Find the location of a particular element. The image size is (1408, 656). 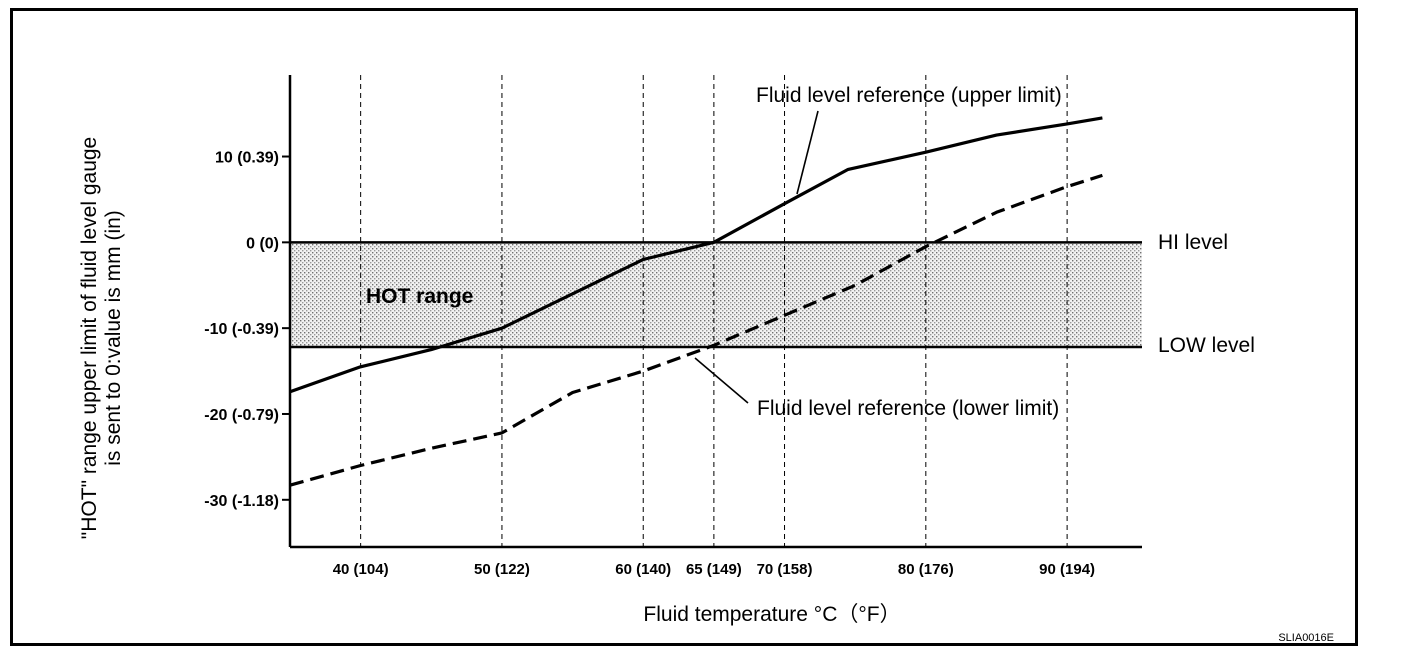

hot-range-band-layer is located at coordinates (716, 295).